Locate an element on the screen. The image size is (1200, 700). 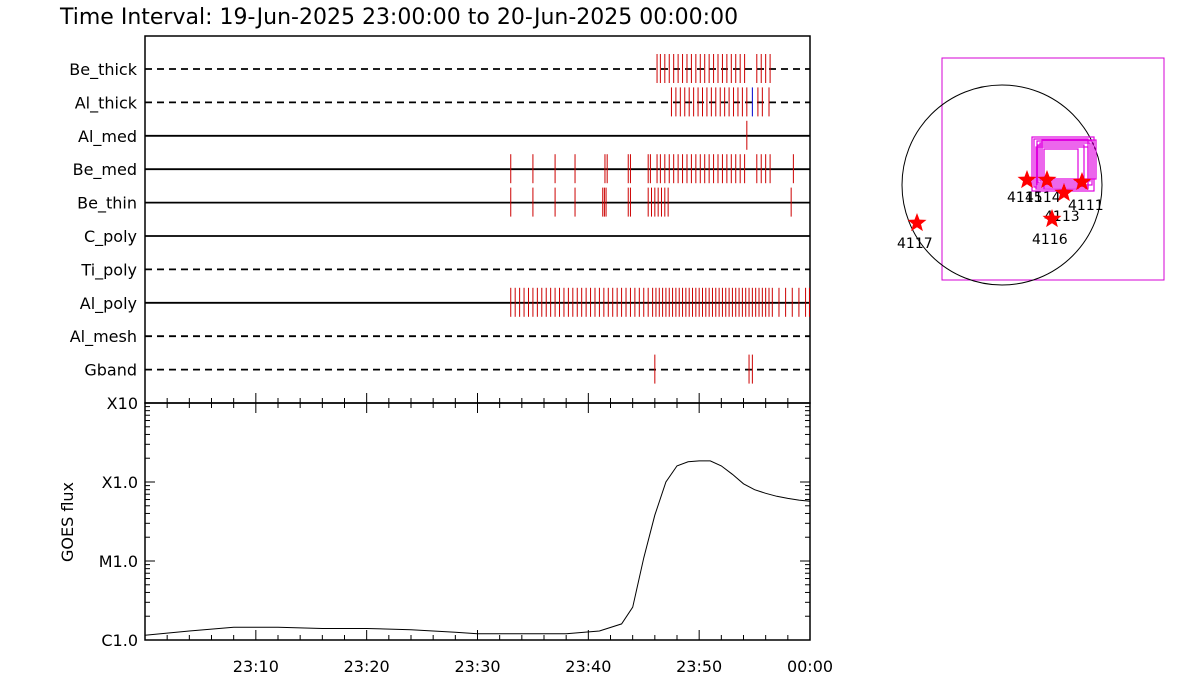
region-label-4116: 4116 is located at coordinates (1050, 240).